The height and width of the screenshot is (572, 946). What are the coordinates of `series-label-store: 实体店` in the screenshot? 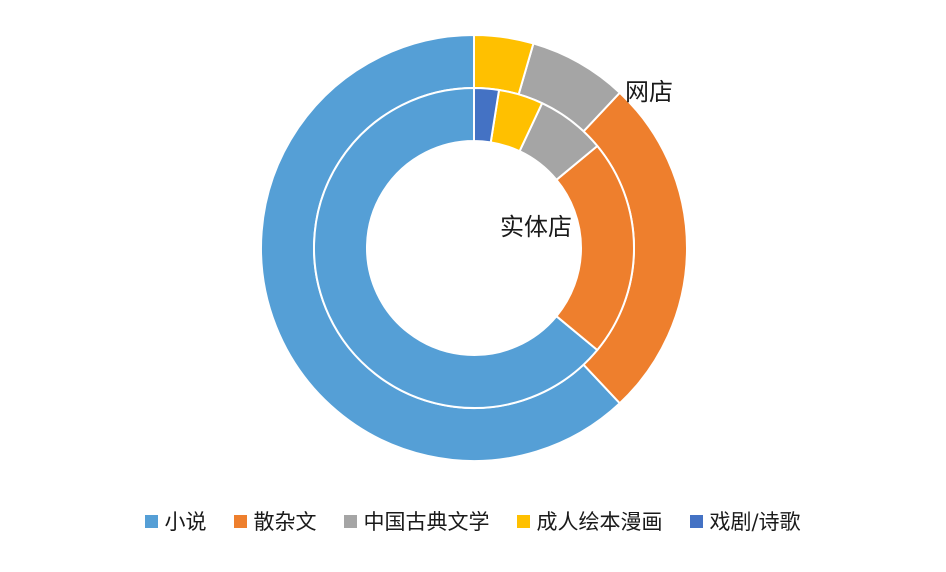 It's located at (536, 227).